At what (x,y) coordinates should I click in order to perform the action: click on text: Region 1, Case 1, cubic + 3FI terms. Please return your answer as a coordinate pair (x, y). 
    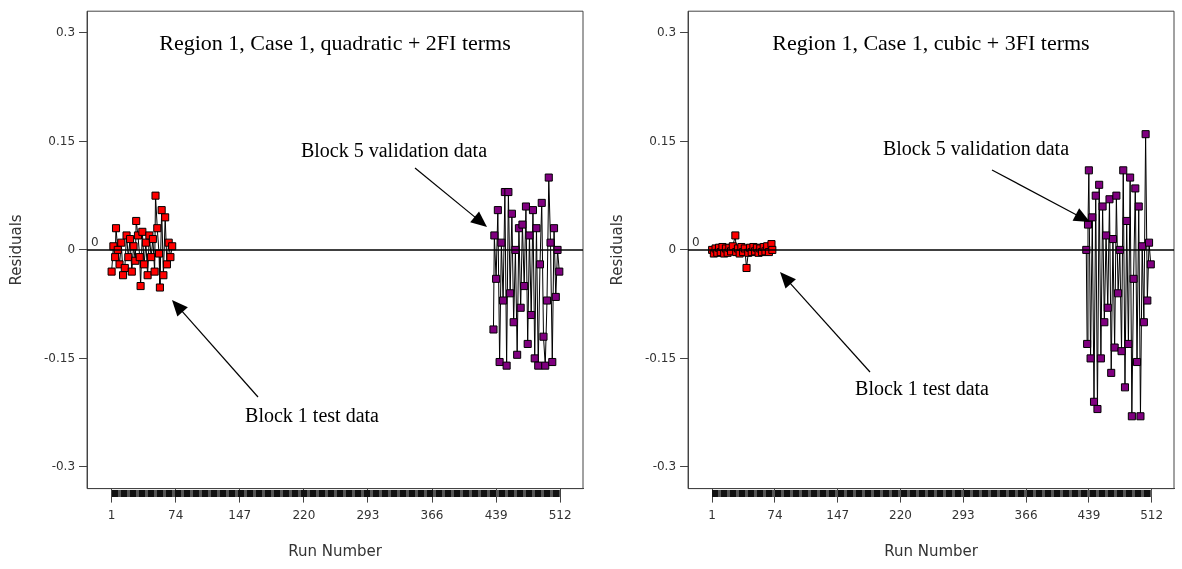
    Looking at the image, I should click on (931, 42).